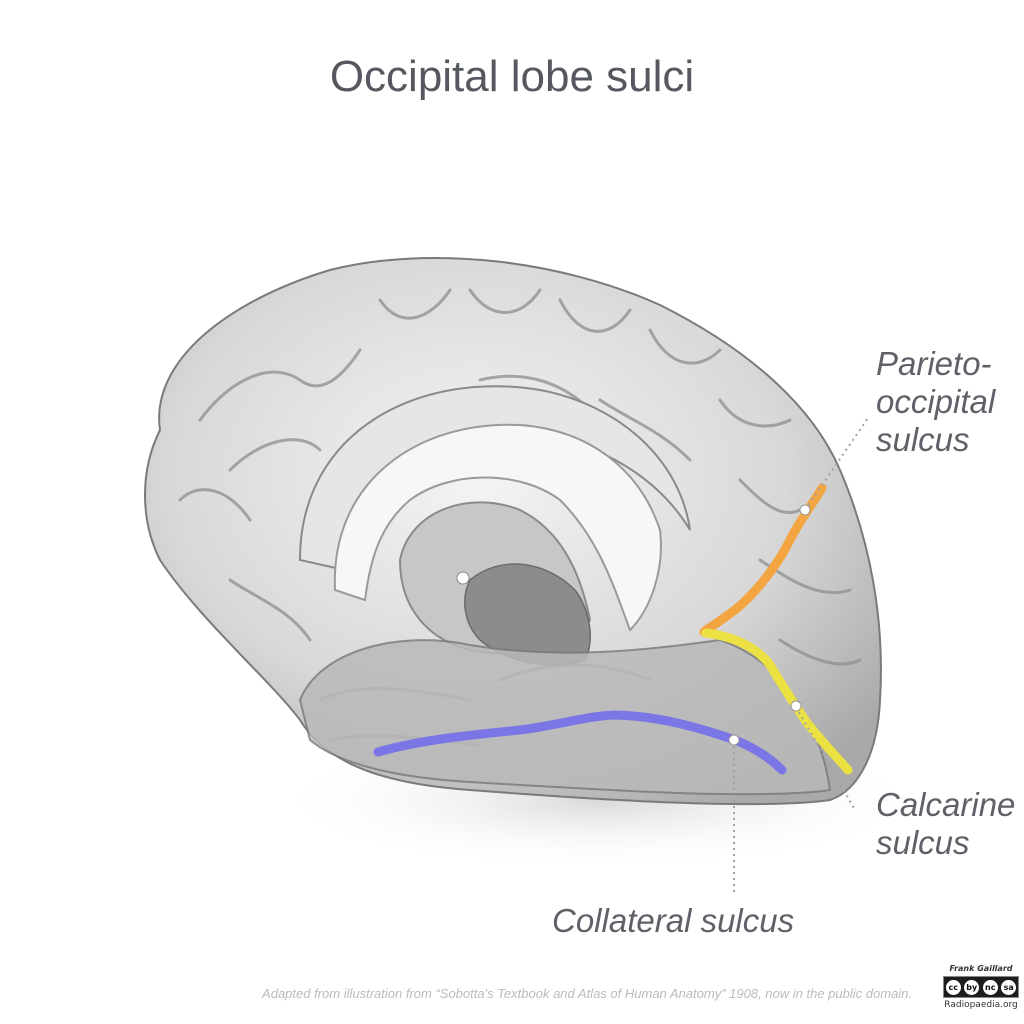 This screenshot has height=1024, width=1024. What do you see at coordinates (946, 804) in the screenshot?
I see `label-line: Calcarine` at bounding box center [946, 804].